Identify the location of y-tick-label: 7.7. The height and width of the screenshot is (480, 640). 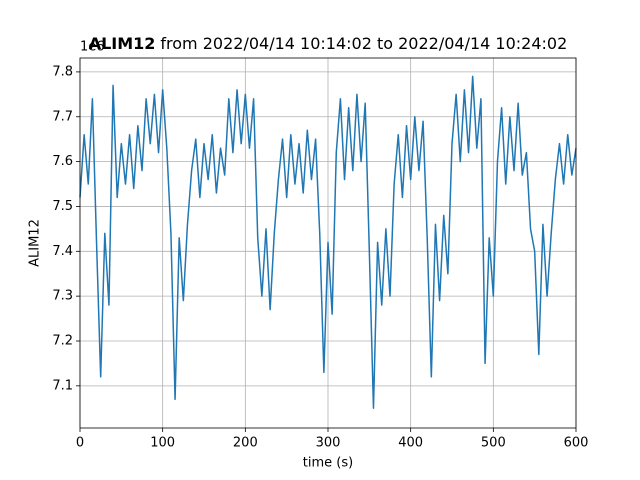
(62, 116).